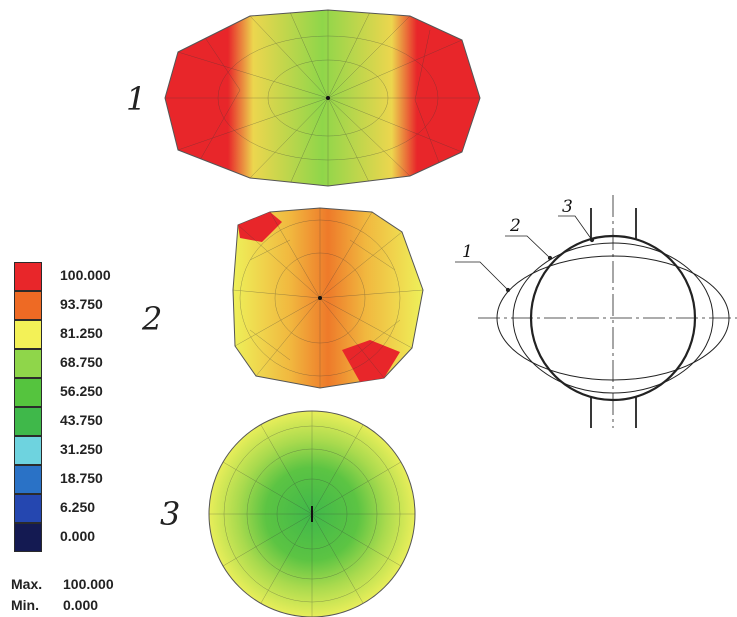 The width and height of the screenshot is (737, 617). Describe the element at coordinates (81, 449) in the screenshot. I see `legend-value: 31.250` at that location.